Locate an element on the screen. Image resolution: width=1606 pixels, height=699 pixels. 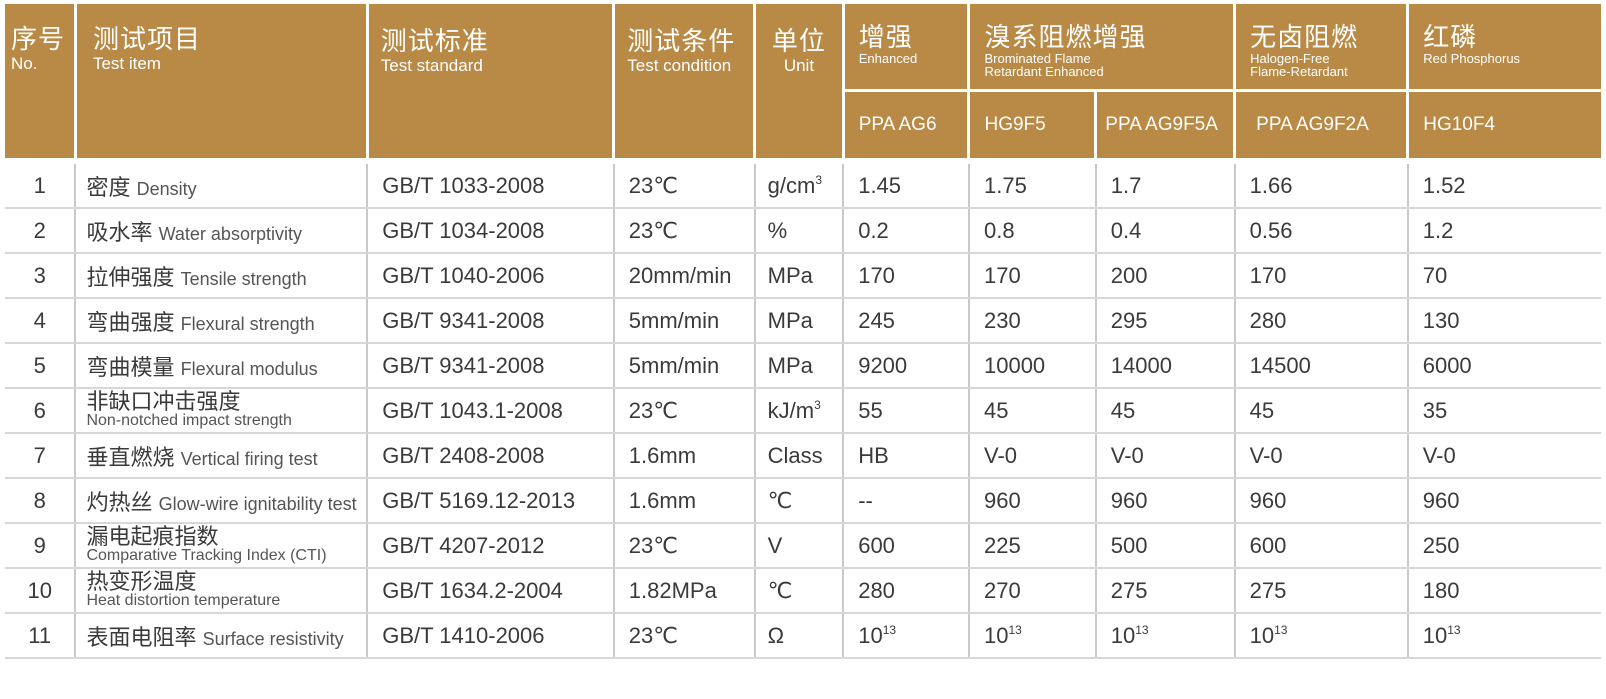
header-standard-zh: 测试标准 is located at coordinates (434, 41).